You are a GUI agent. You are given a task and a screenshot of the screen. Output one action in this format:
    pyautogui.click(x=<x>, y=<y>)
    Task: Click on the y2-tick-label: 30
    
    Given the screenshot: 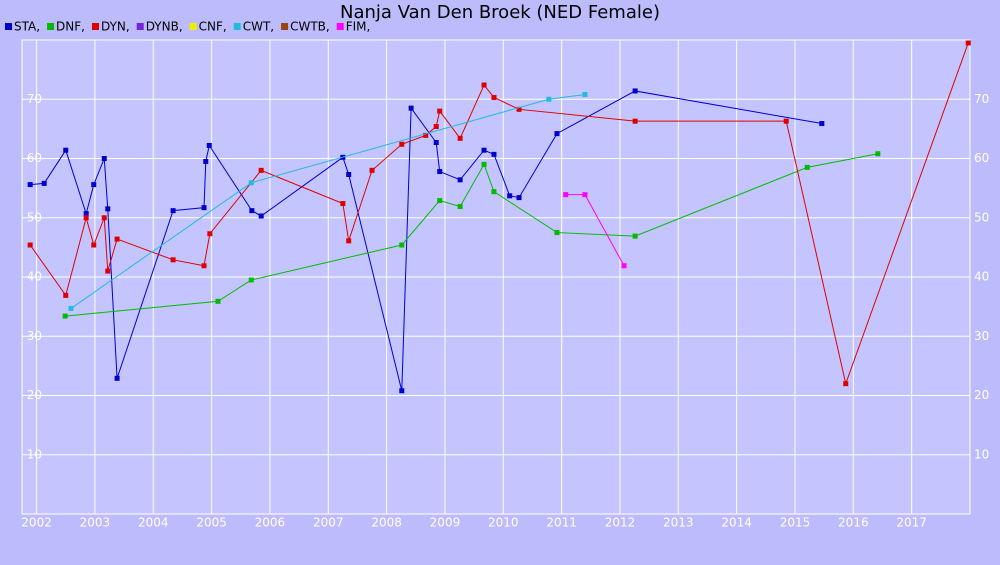 What is the action you would take?
    pyautogui.click(x=981, y=336)
    